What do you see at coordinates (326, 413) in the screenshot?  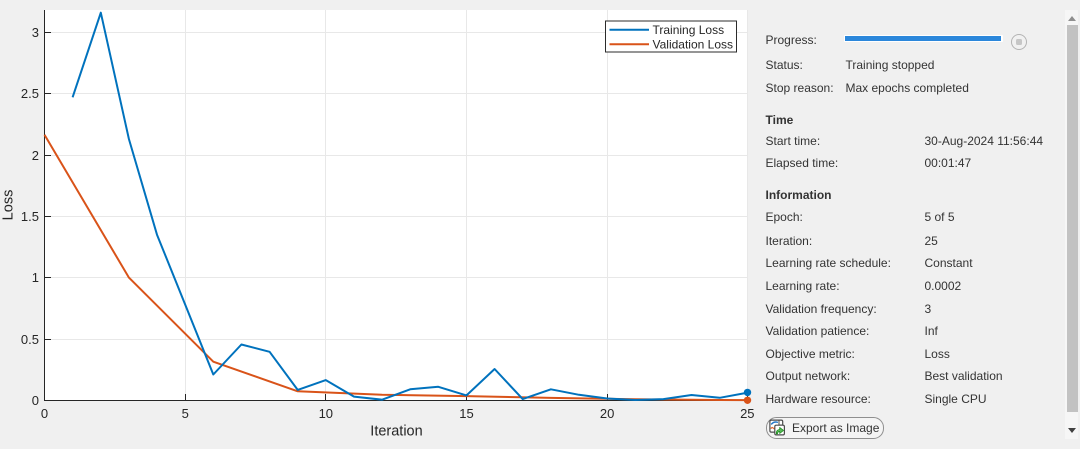 I see `svg-text: 10` at bounding box center [326, 413].